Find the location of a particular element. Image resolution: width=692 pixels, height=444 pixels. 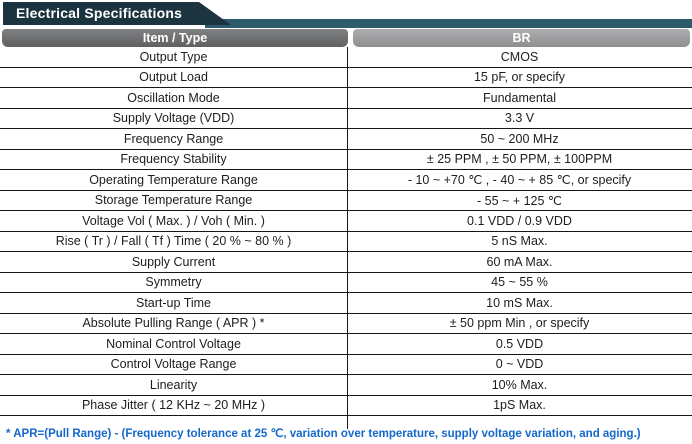

table-row: Oscillation Mode Fundamental is located at coordinates (346, 98).